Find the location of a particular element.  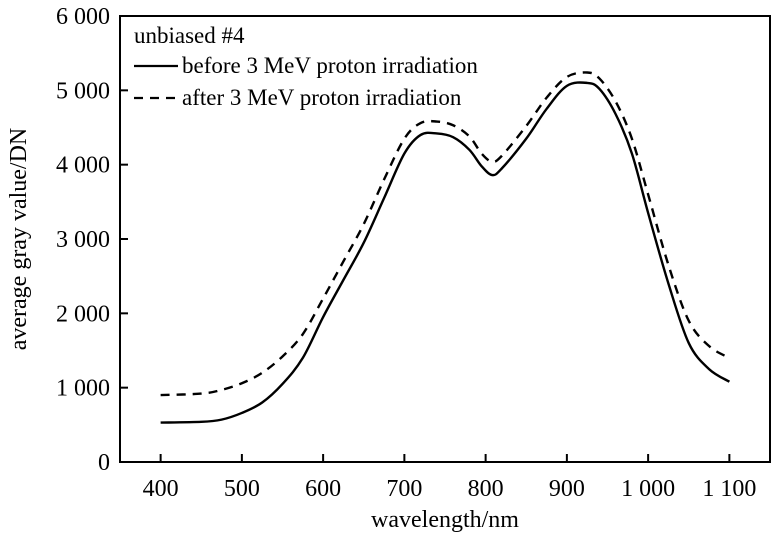

y-tick-label: 5 000 is located at coordinates (83, 91).